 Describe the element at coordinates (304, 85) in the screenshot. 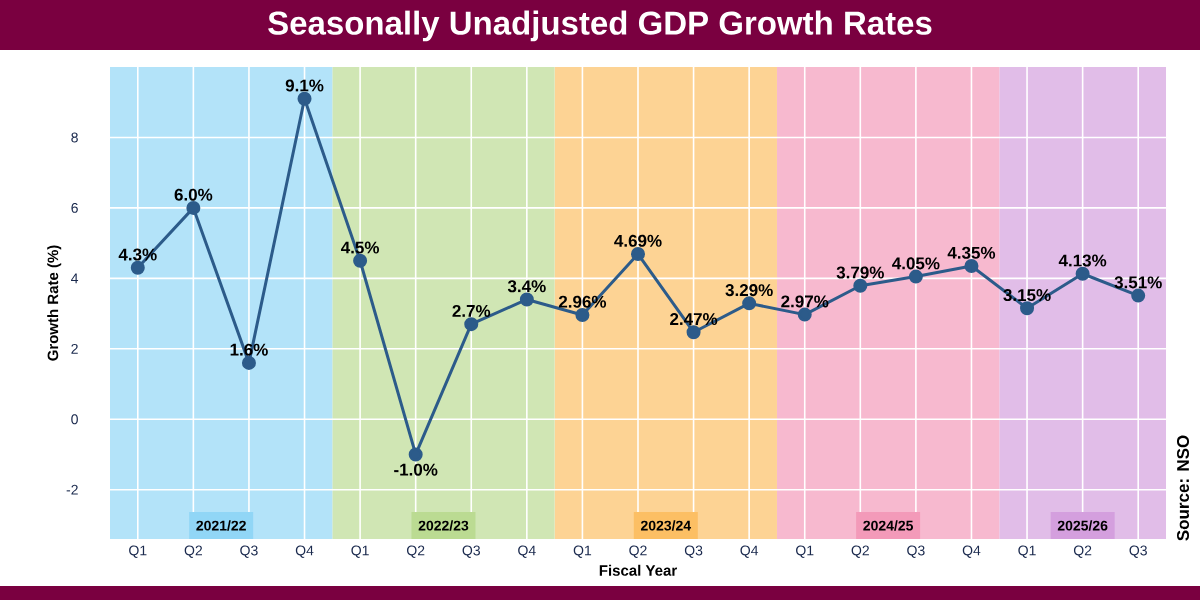

I see `data-label: 9.1%` at that location.